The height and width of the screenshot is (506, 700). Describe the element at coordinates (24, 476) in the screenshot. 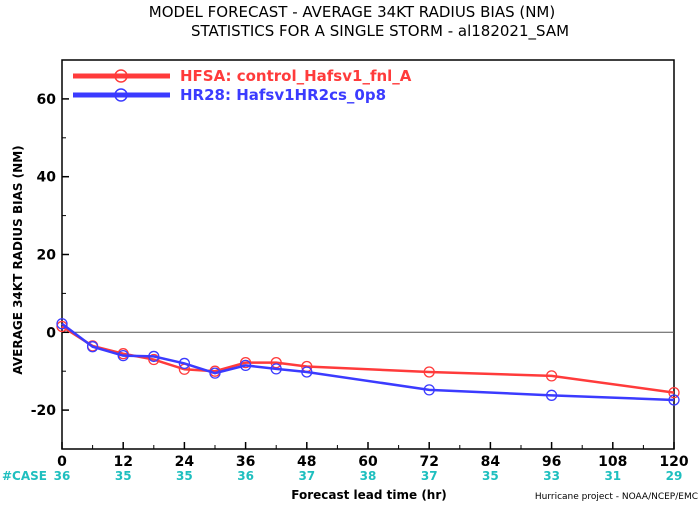

I see `case-label: #CASE` at that location.